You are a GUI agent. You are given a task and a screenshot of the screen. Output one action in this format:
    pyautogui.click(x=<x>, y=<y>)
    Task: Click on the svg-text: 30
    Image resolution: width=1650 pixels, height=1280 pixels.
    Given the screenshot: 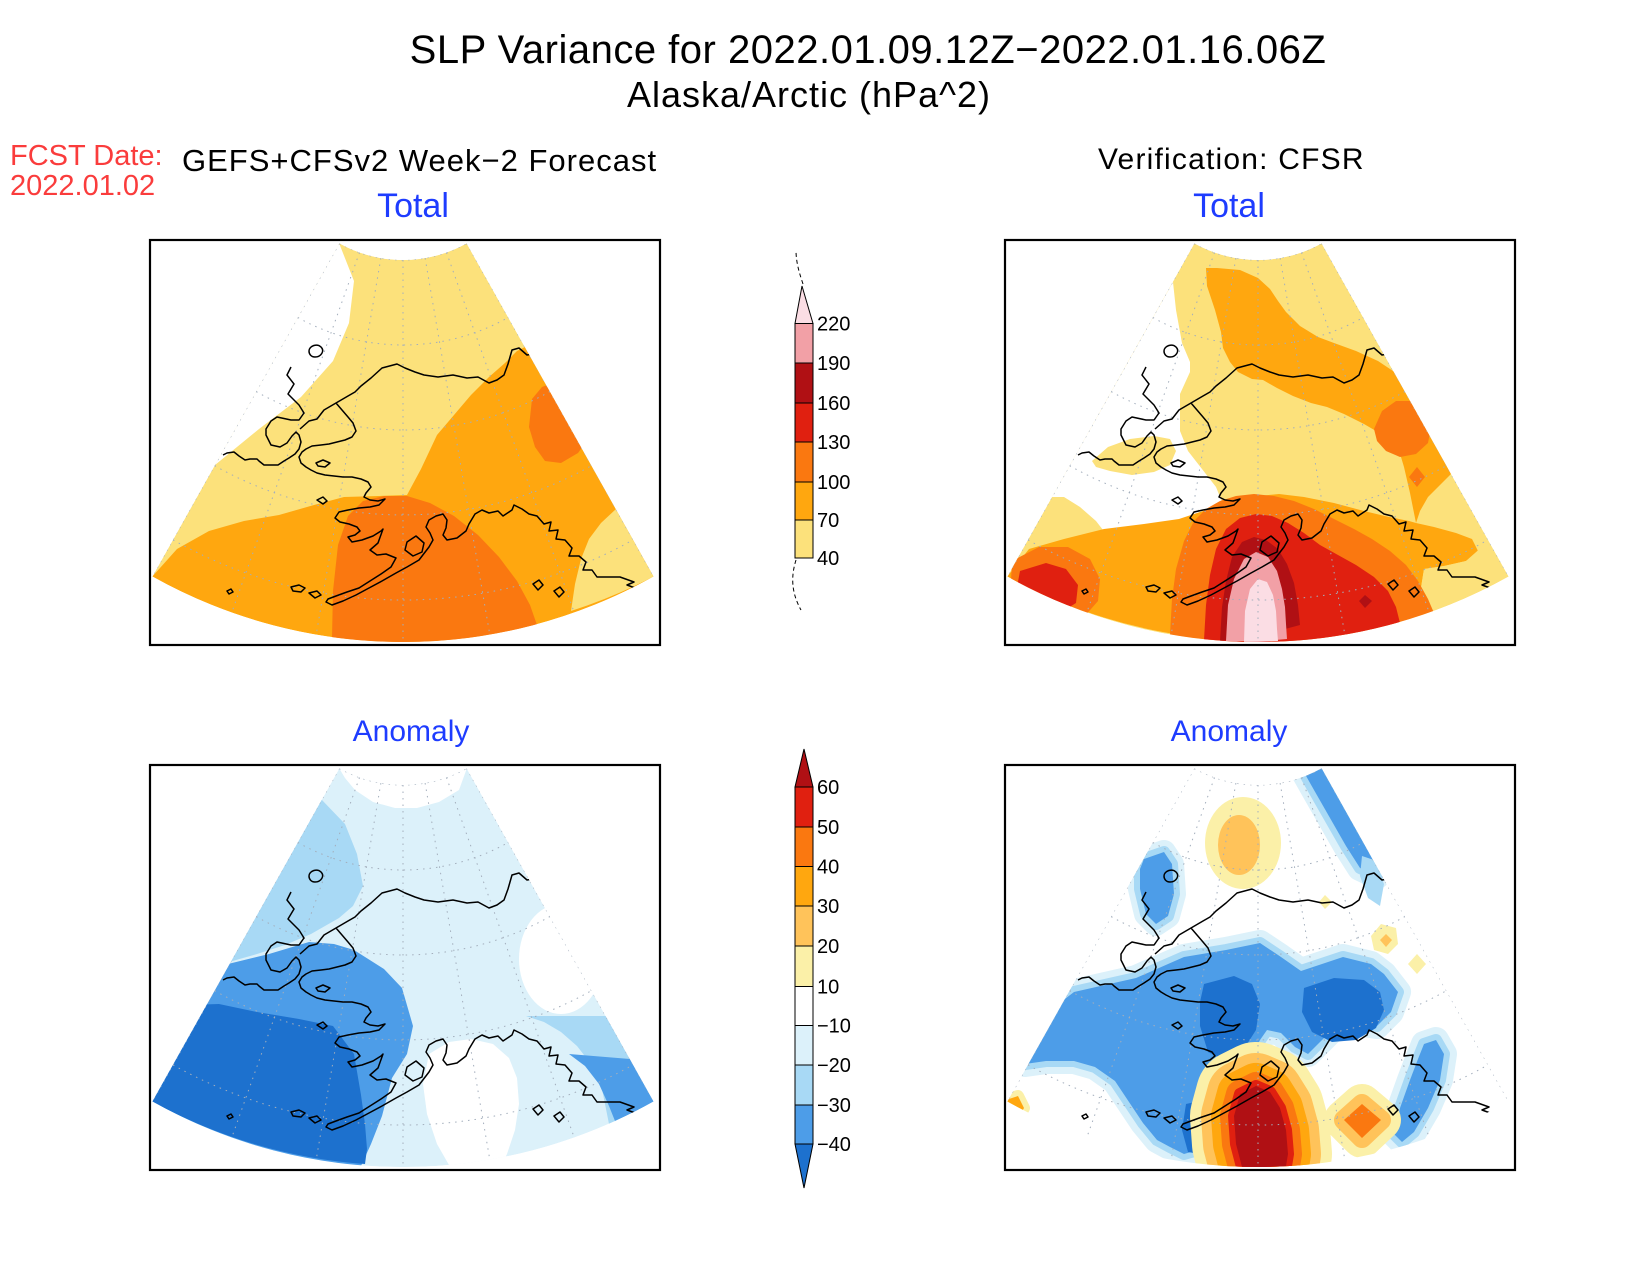 What is the action you would take?
    pyautogui.click(x=828, y=907)
    